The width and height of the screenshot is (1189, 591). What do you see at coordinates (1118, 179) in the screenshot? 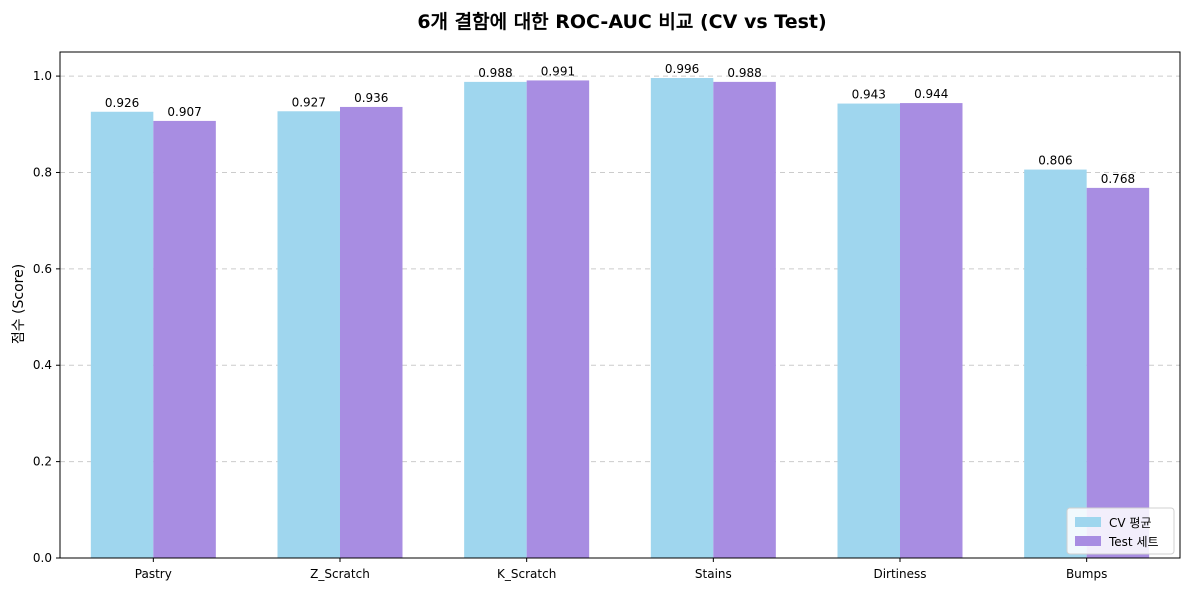
I see `bar-value-label: 0.768` at bounding box center [1118, 179].